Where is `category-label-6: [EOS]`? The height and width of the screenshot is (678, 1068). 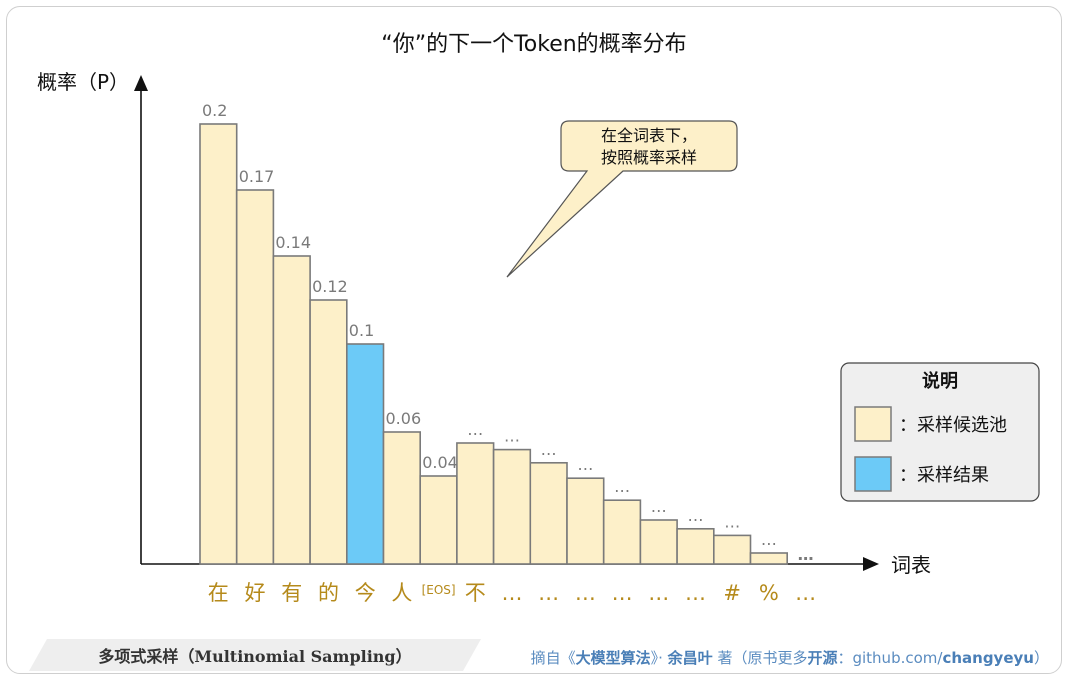
category-label-6: [EOS] is located at coordinates (439, 590).